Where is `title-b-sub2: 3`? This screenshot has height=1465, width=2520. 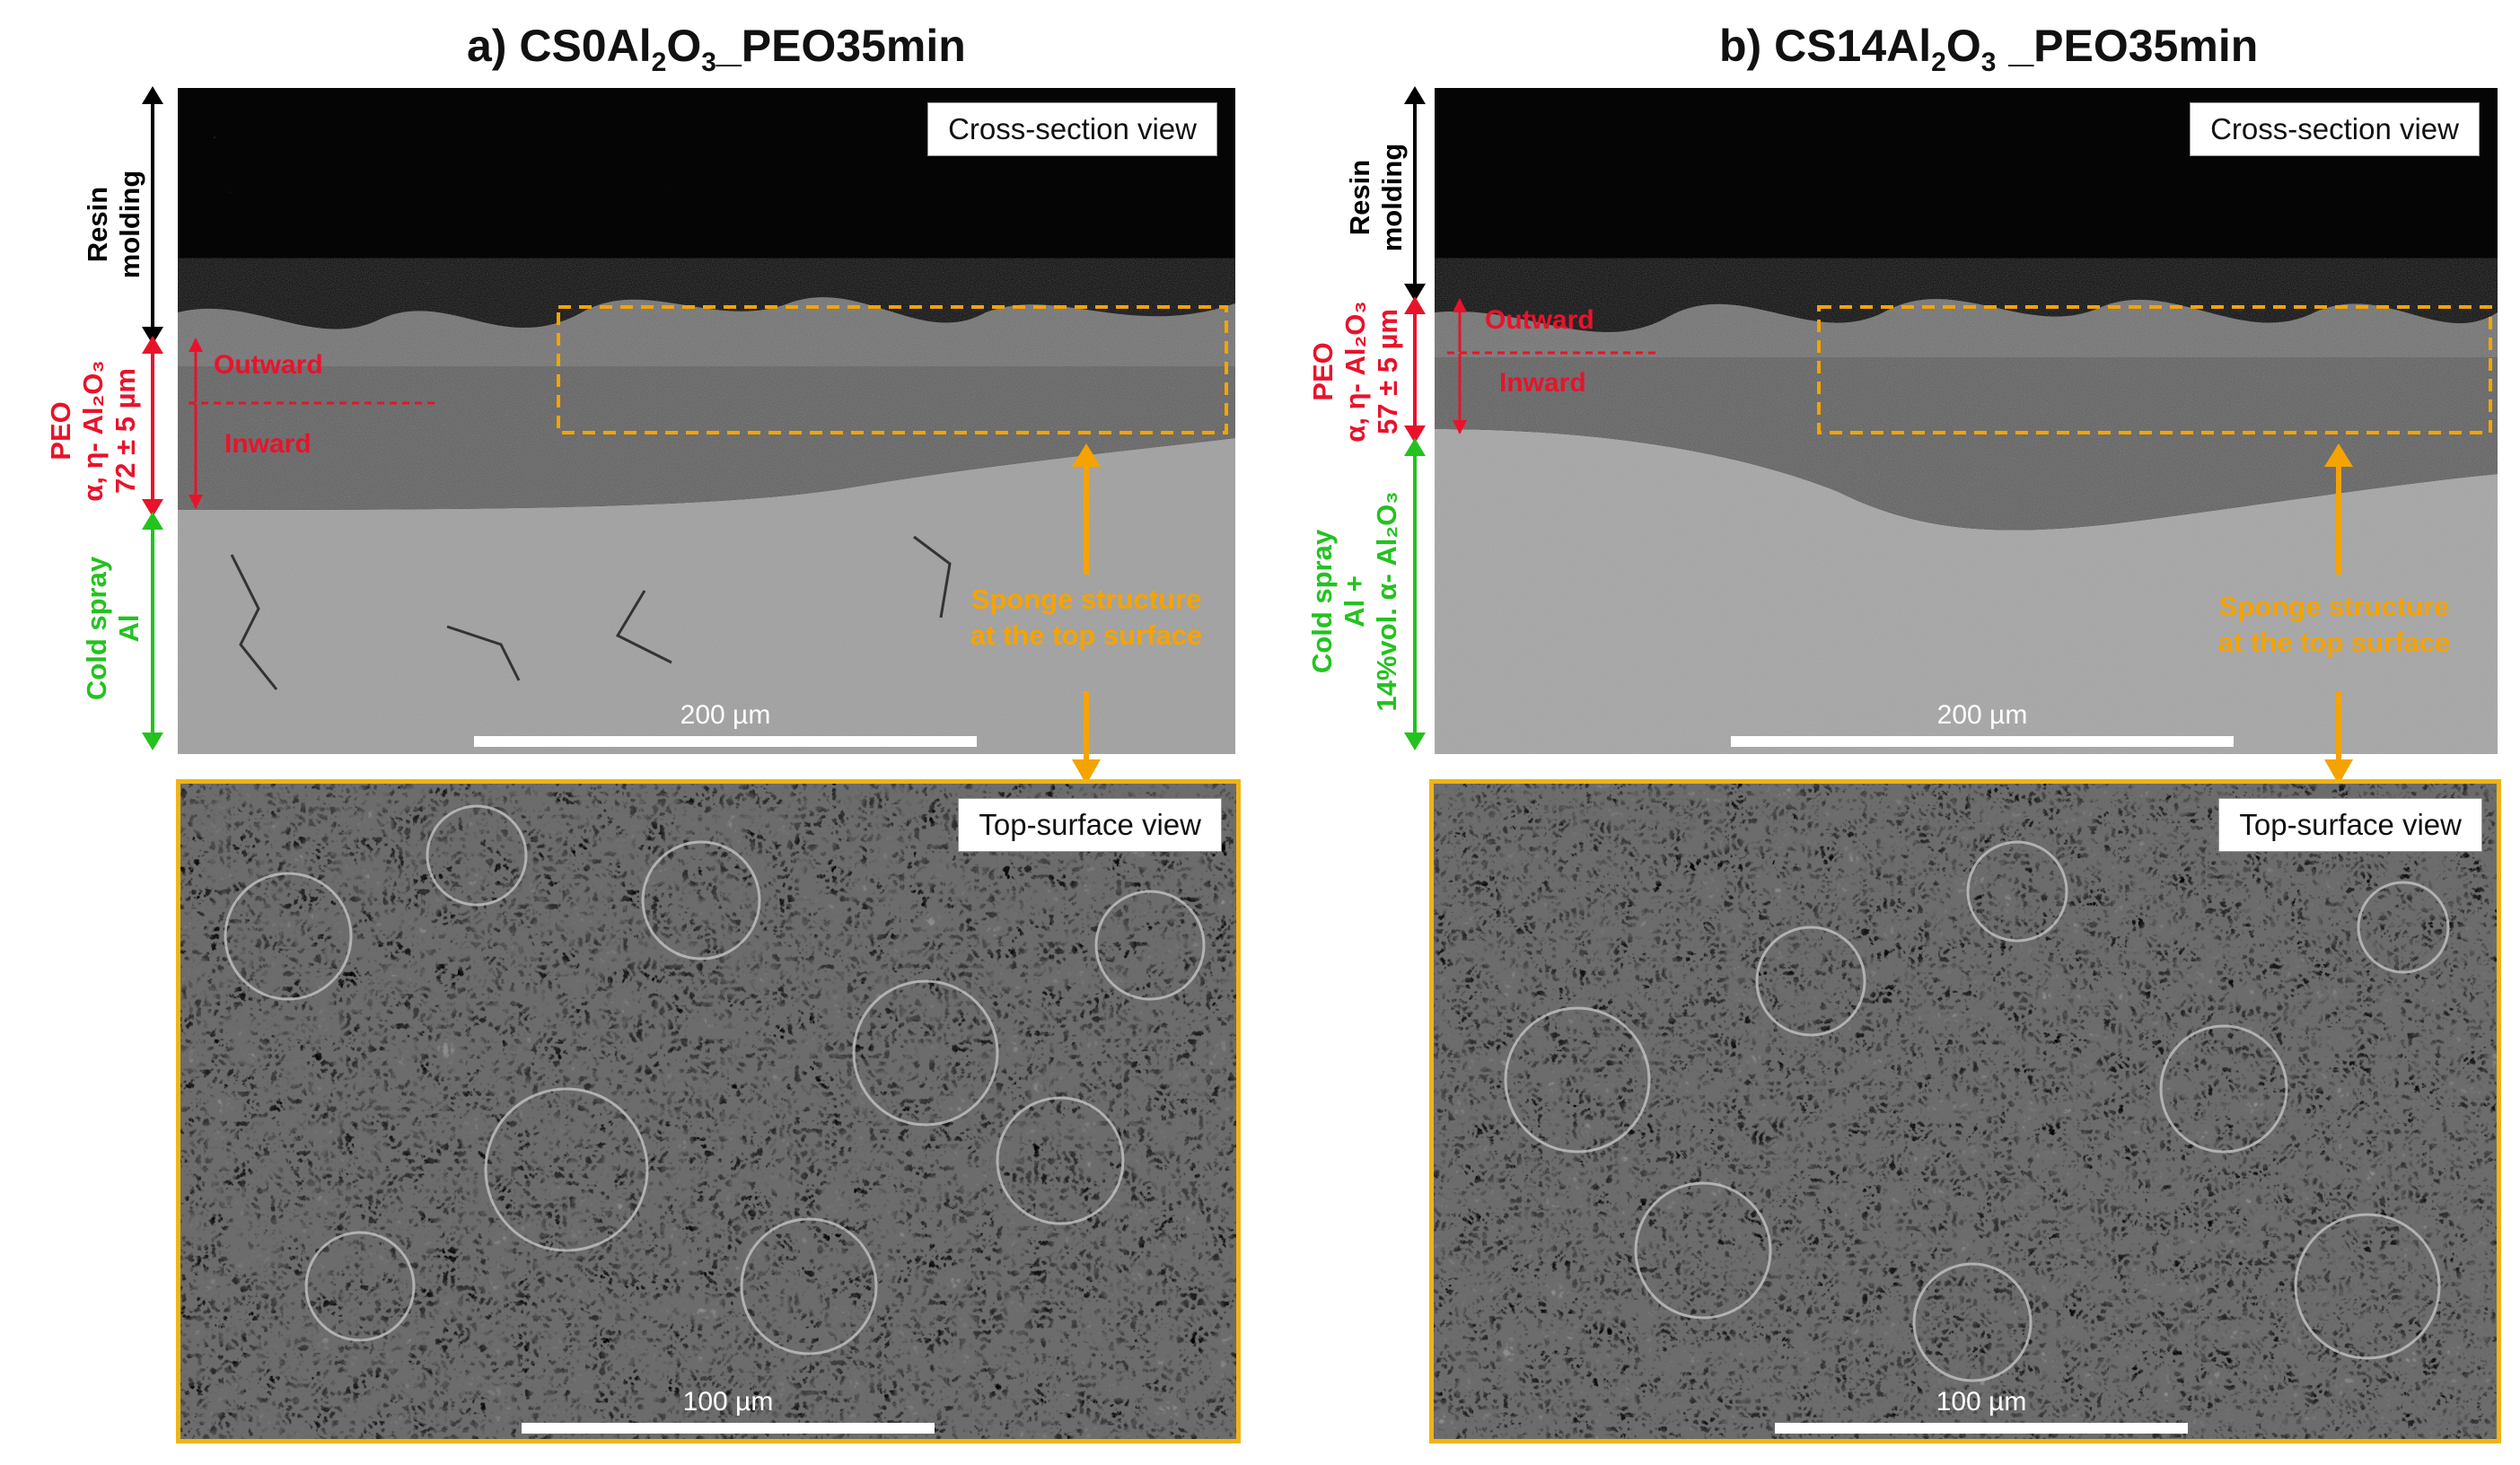 title-b-sub2: 3 is located at coordinates (1988, 63).